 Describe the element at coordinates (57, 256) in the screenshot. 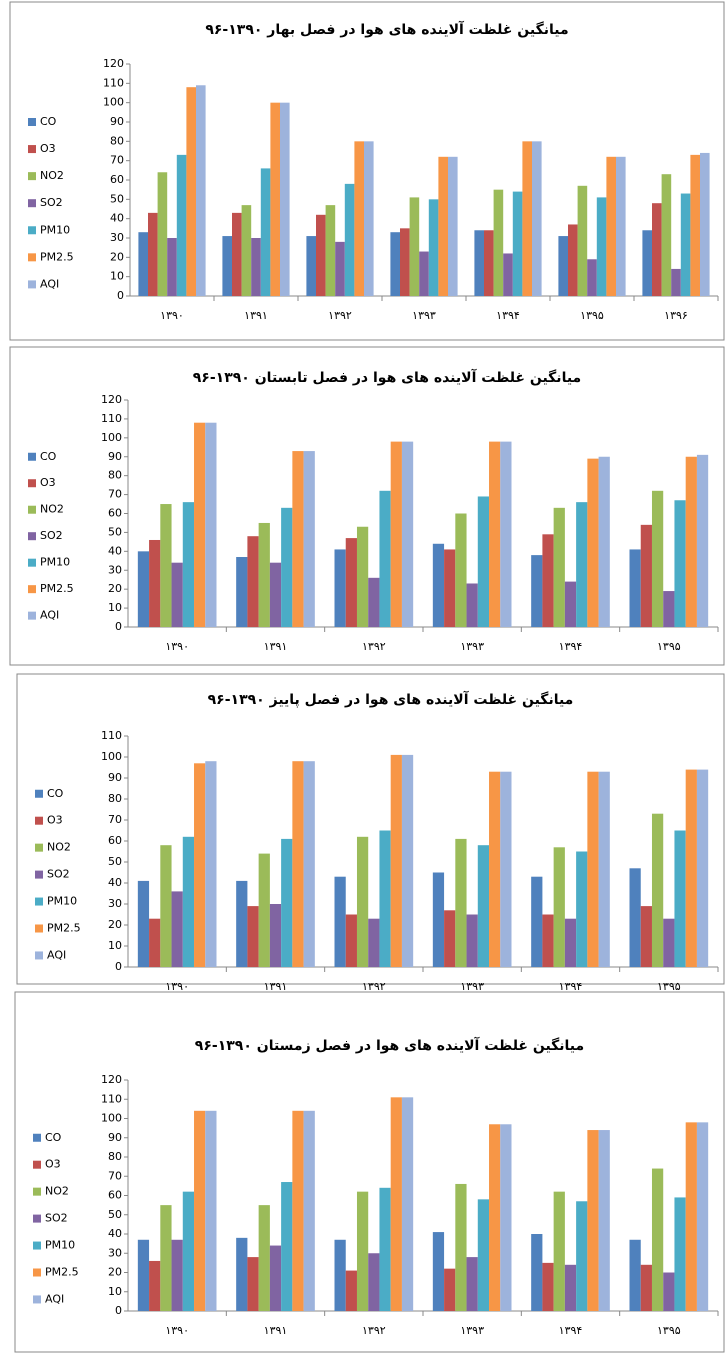

I see `legend-label: PM2.5` at that location.